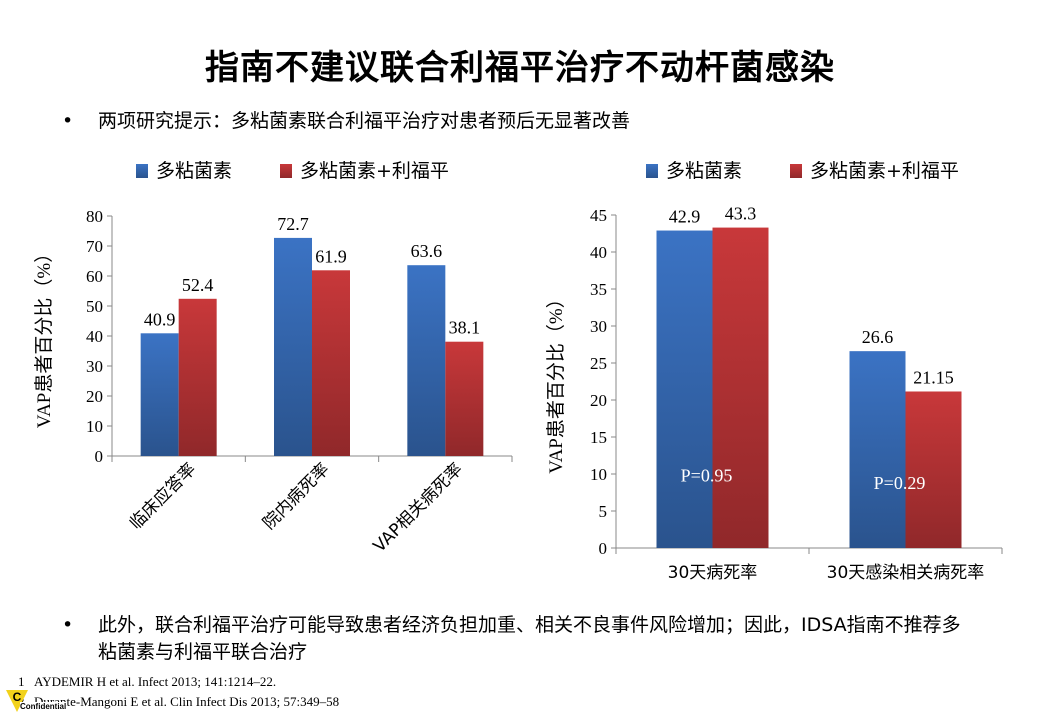  What do you see at coordinates (94, 276) in the screenshot?
I see `y-tick-label: 60` at bounding box center [94, 276].